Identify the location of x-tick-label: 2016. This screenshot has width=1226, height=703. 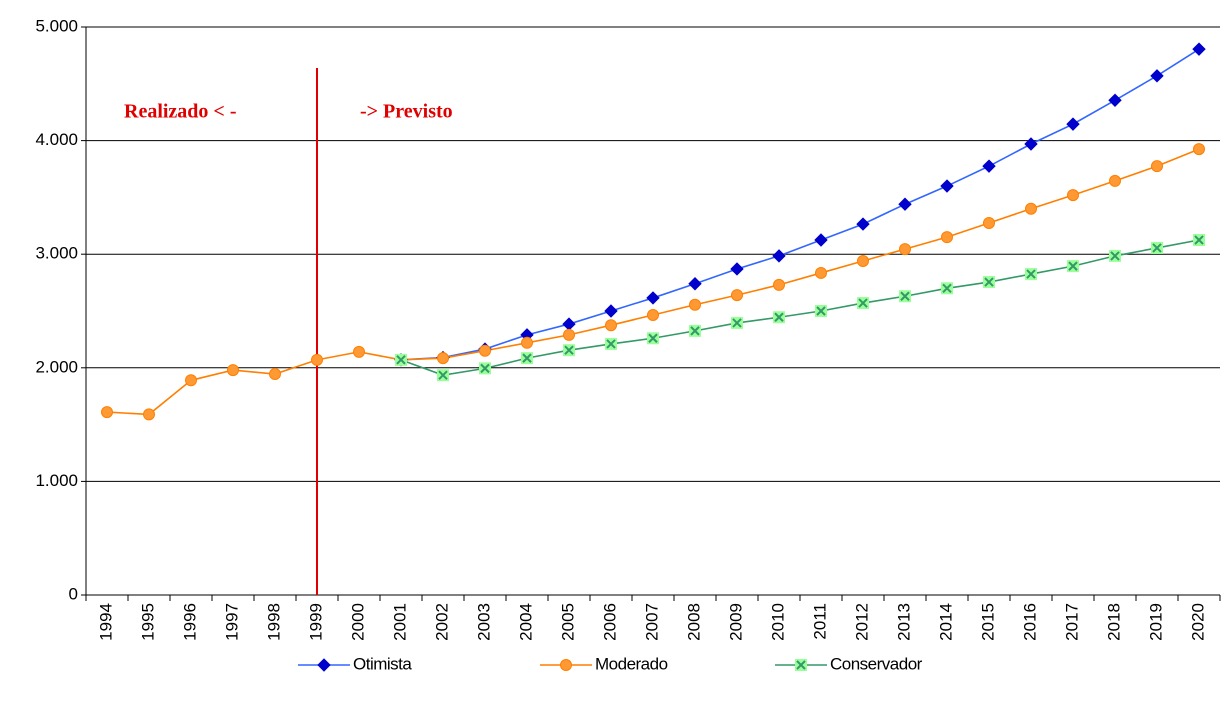
(1029, 622).